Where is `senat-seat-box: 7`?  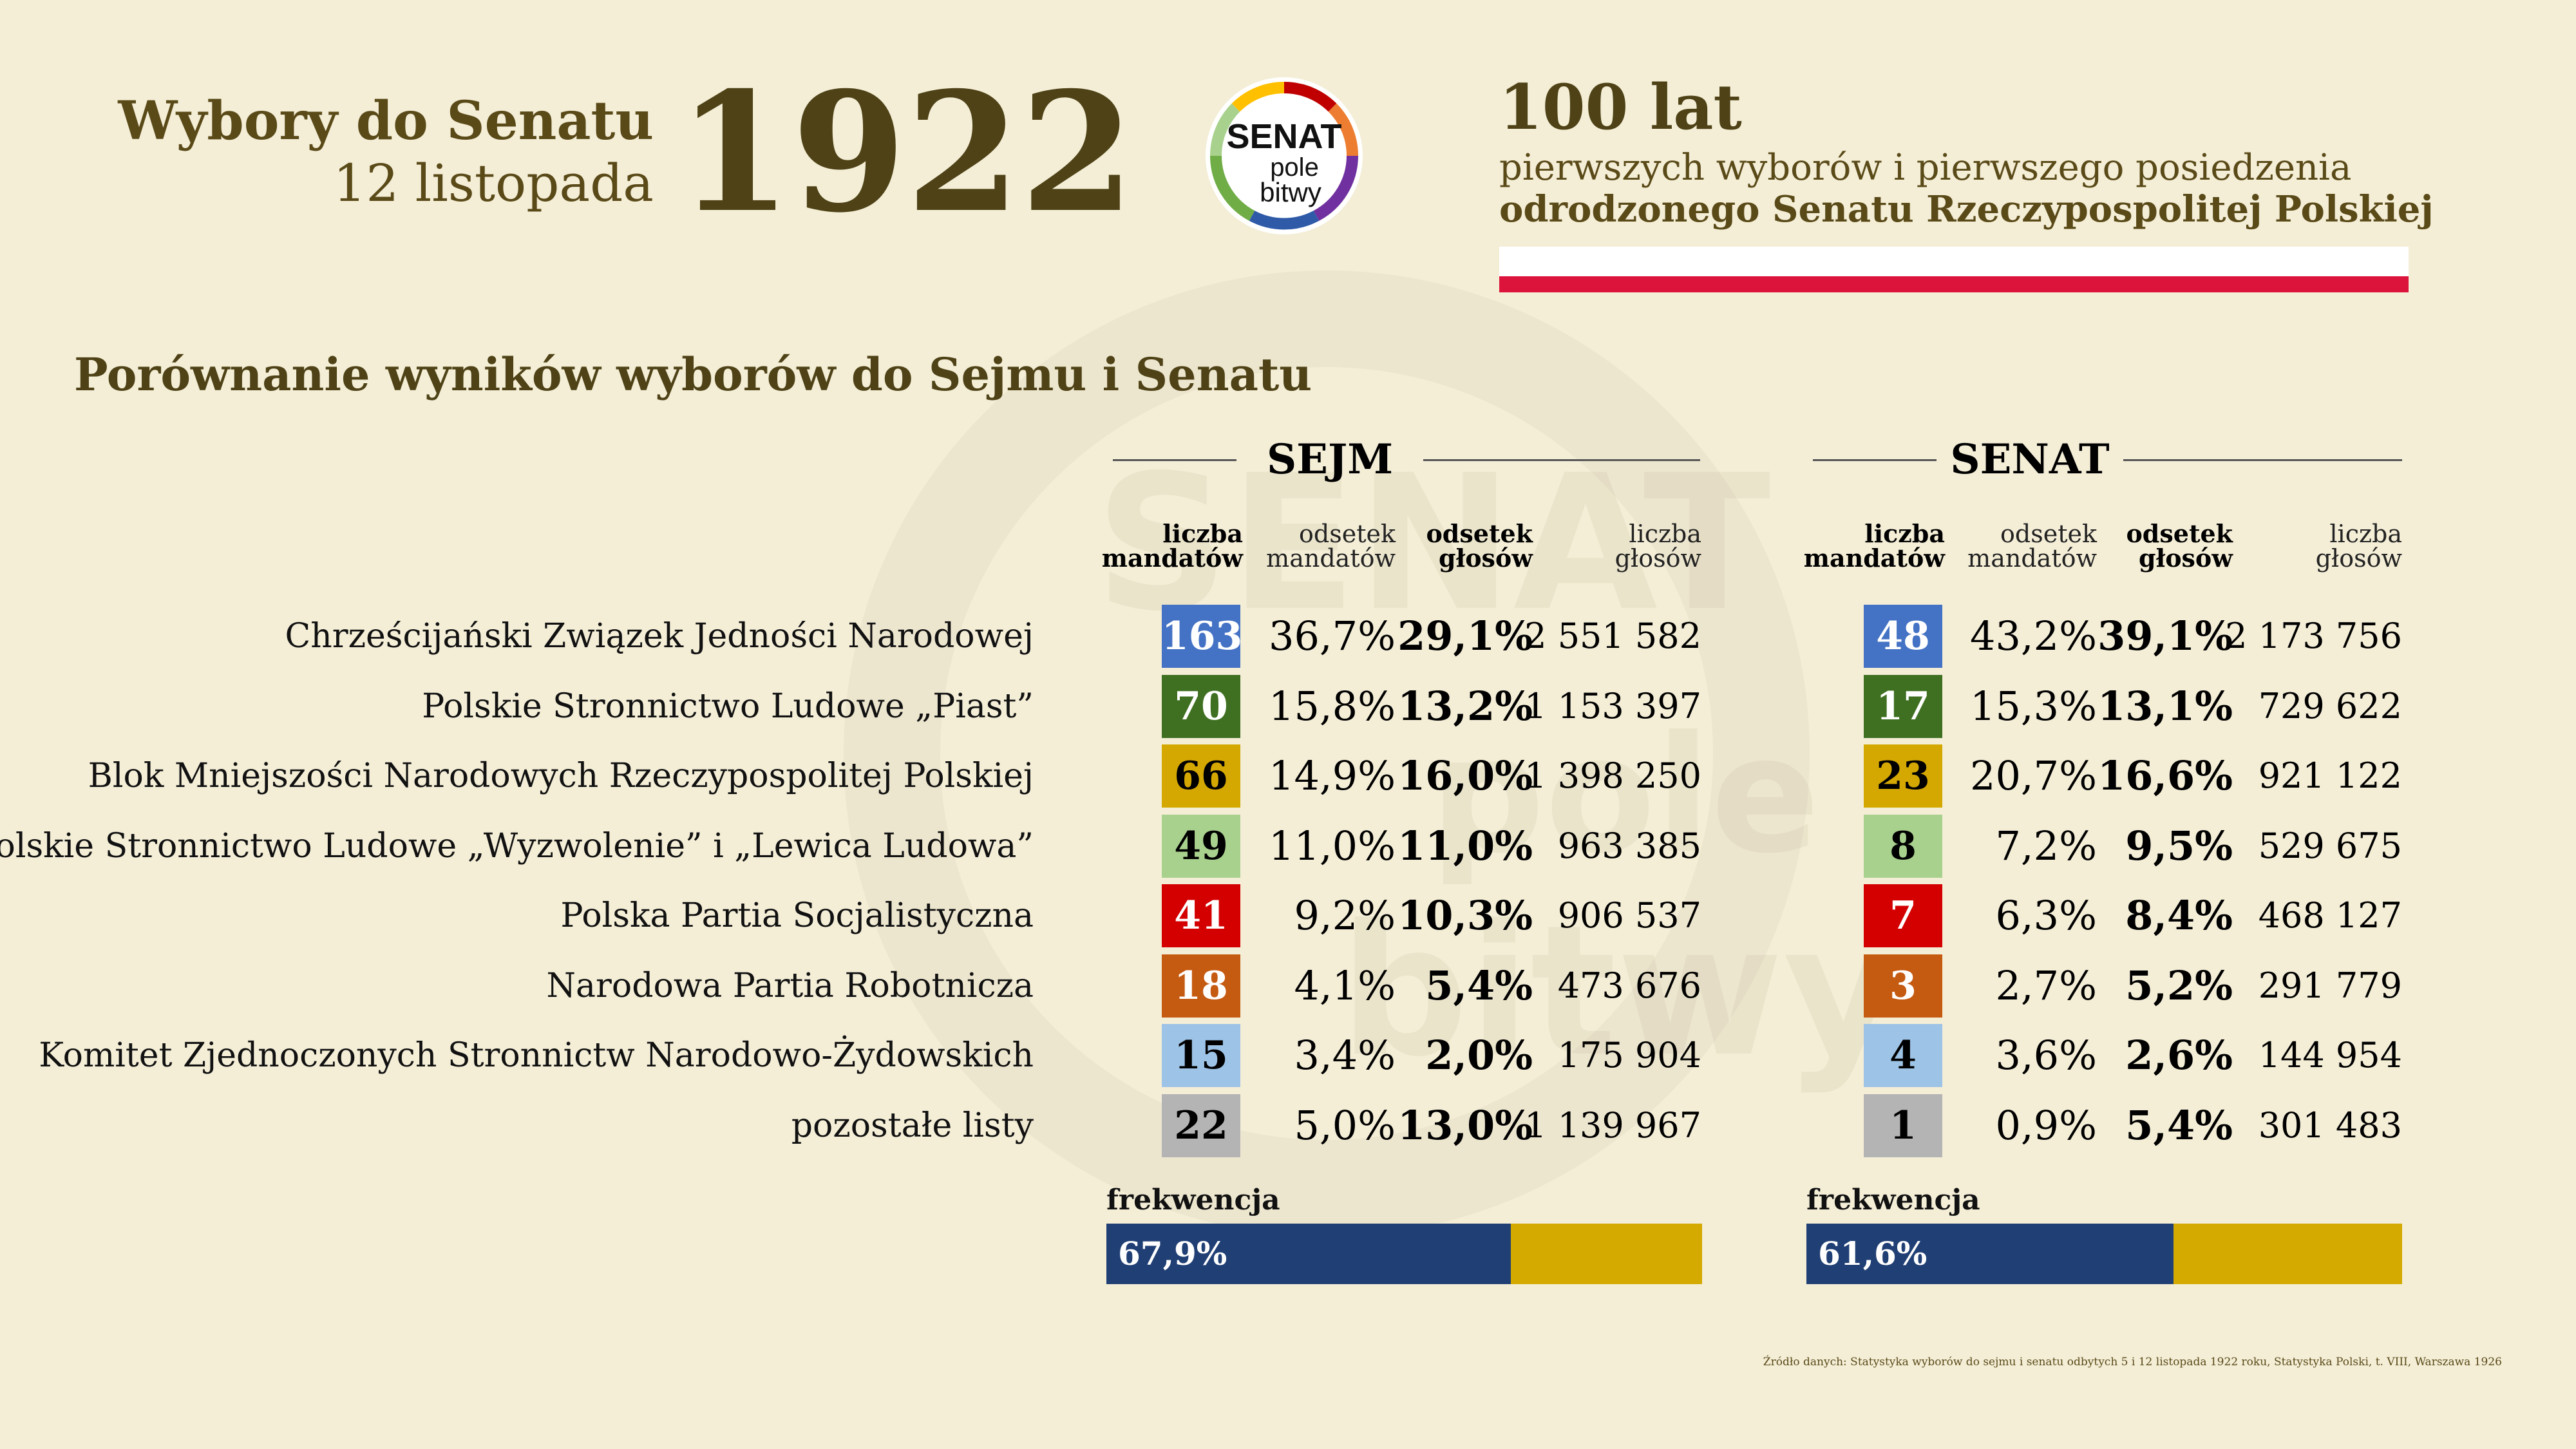
senat-seat-box: 7 is located at coordinates (1903, 915).